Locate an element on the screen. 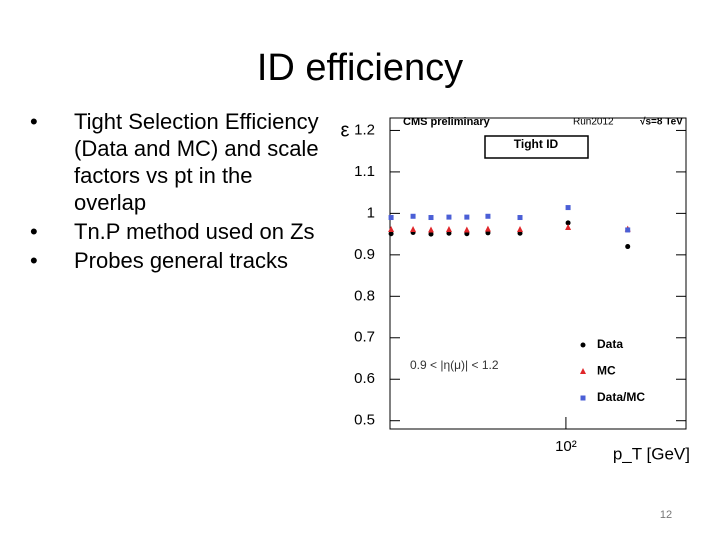 Image resolution: width=720 pixels, height=540 pixels. y-tick-label: 0.8 is located at coordinates (364, 295).